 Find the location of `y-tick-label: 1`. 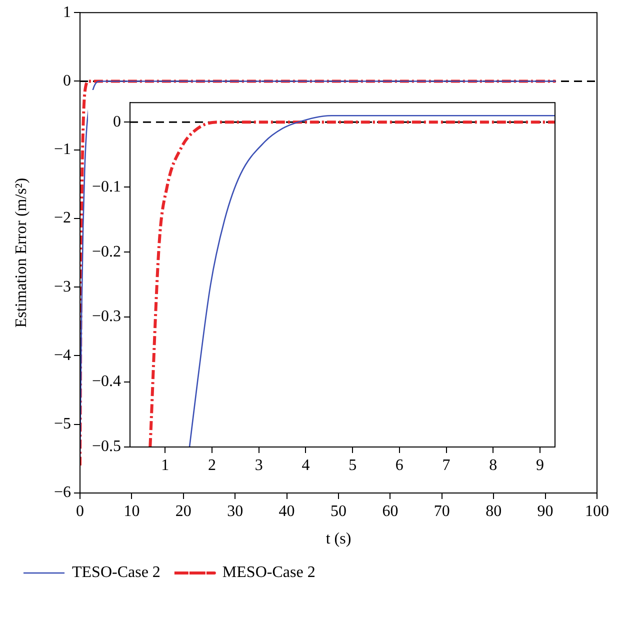

y-tick-label: 1 is located at coordinates (67, 12).